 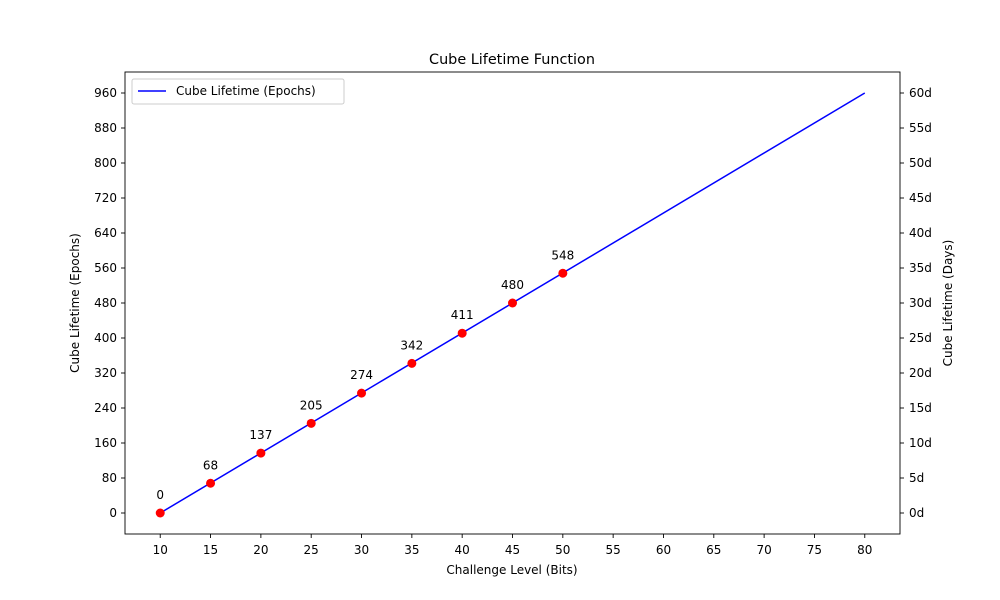 What do you see at coordinates (411, 345) in the screenshot?
I see `data-point-label: 342` at bounding box center [411, 345].